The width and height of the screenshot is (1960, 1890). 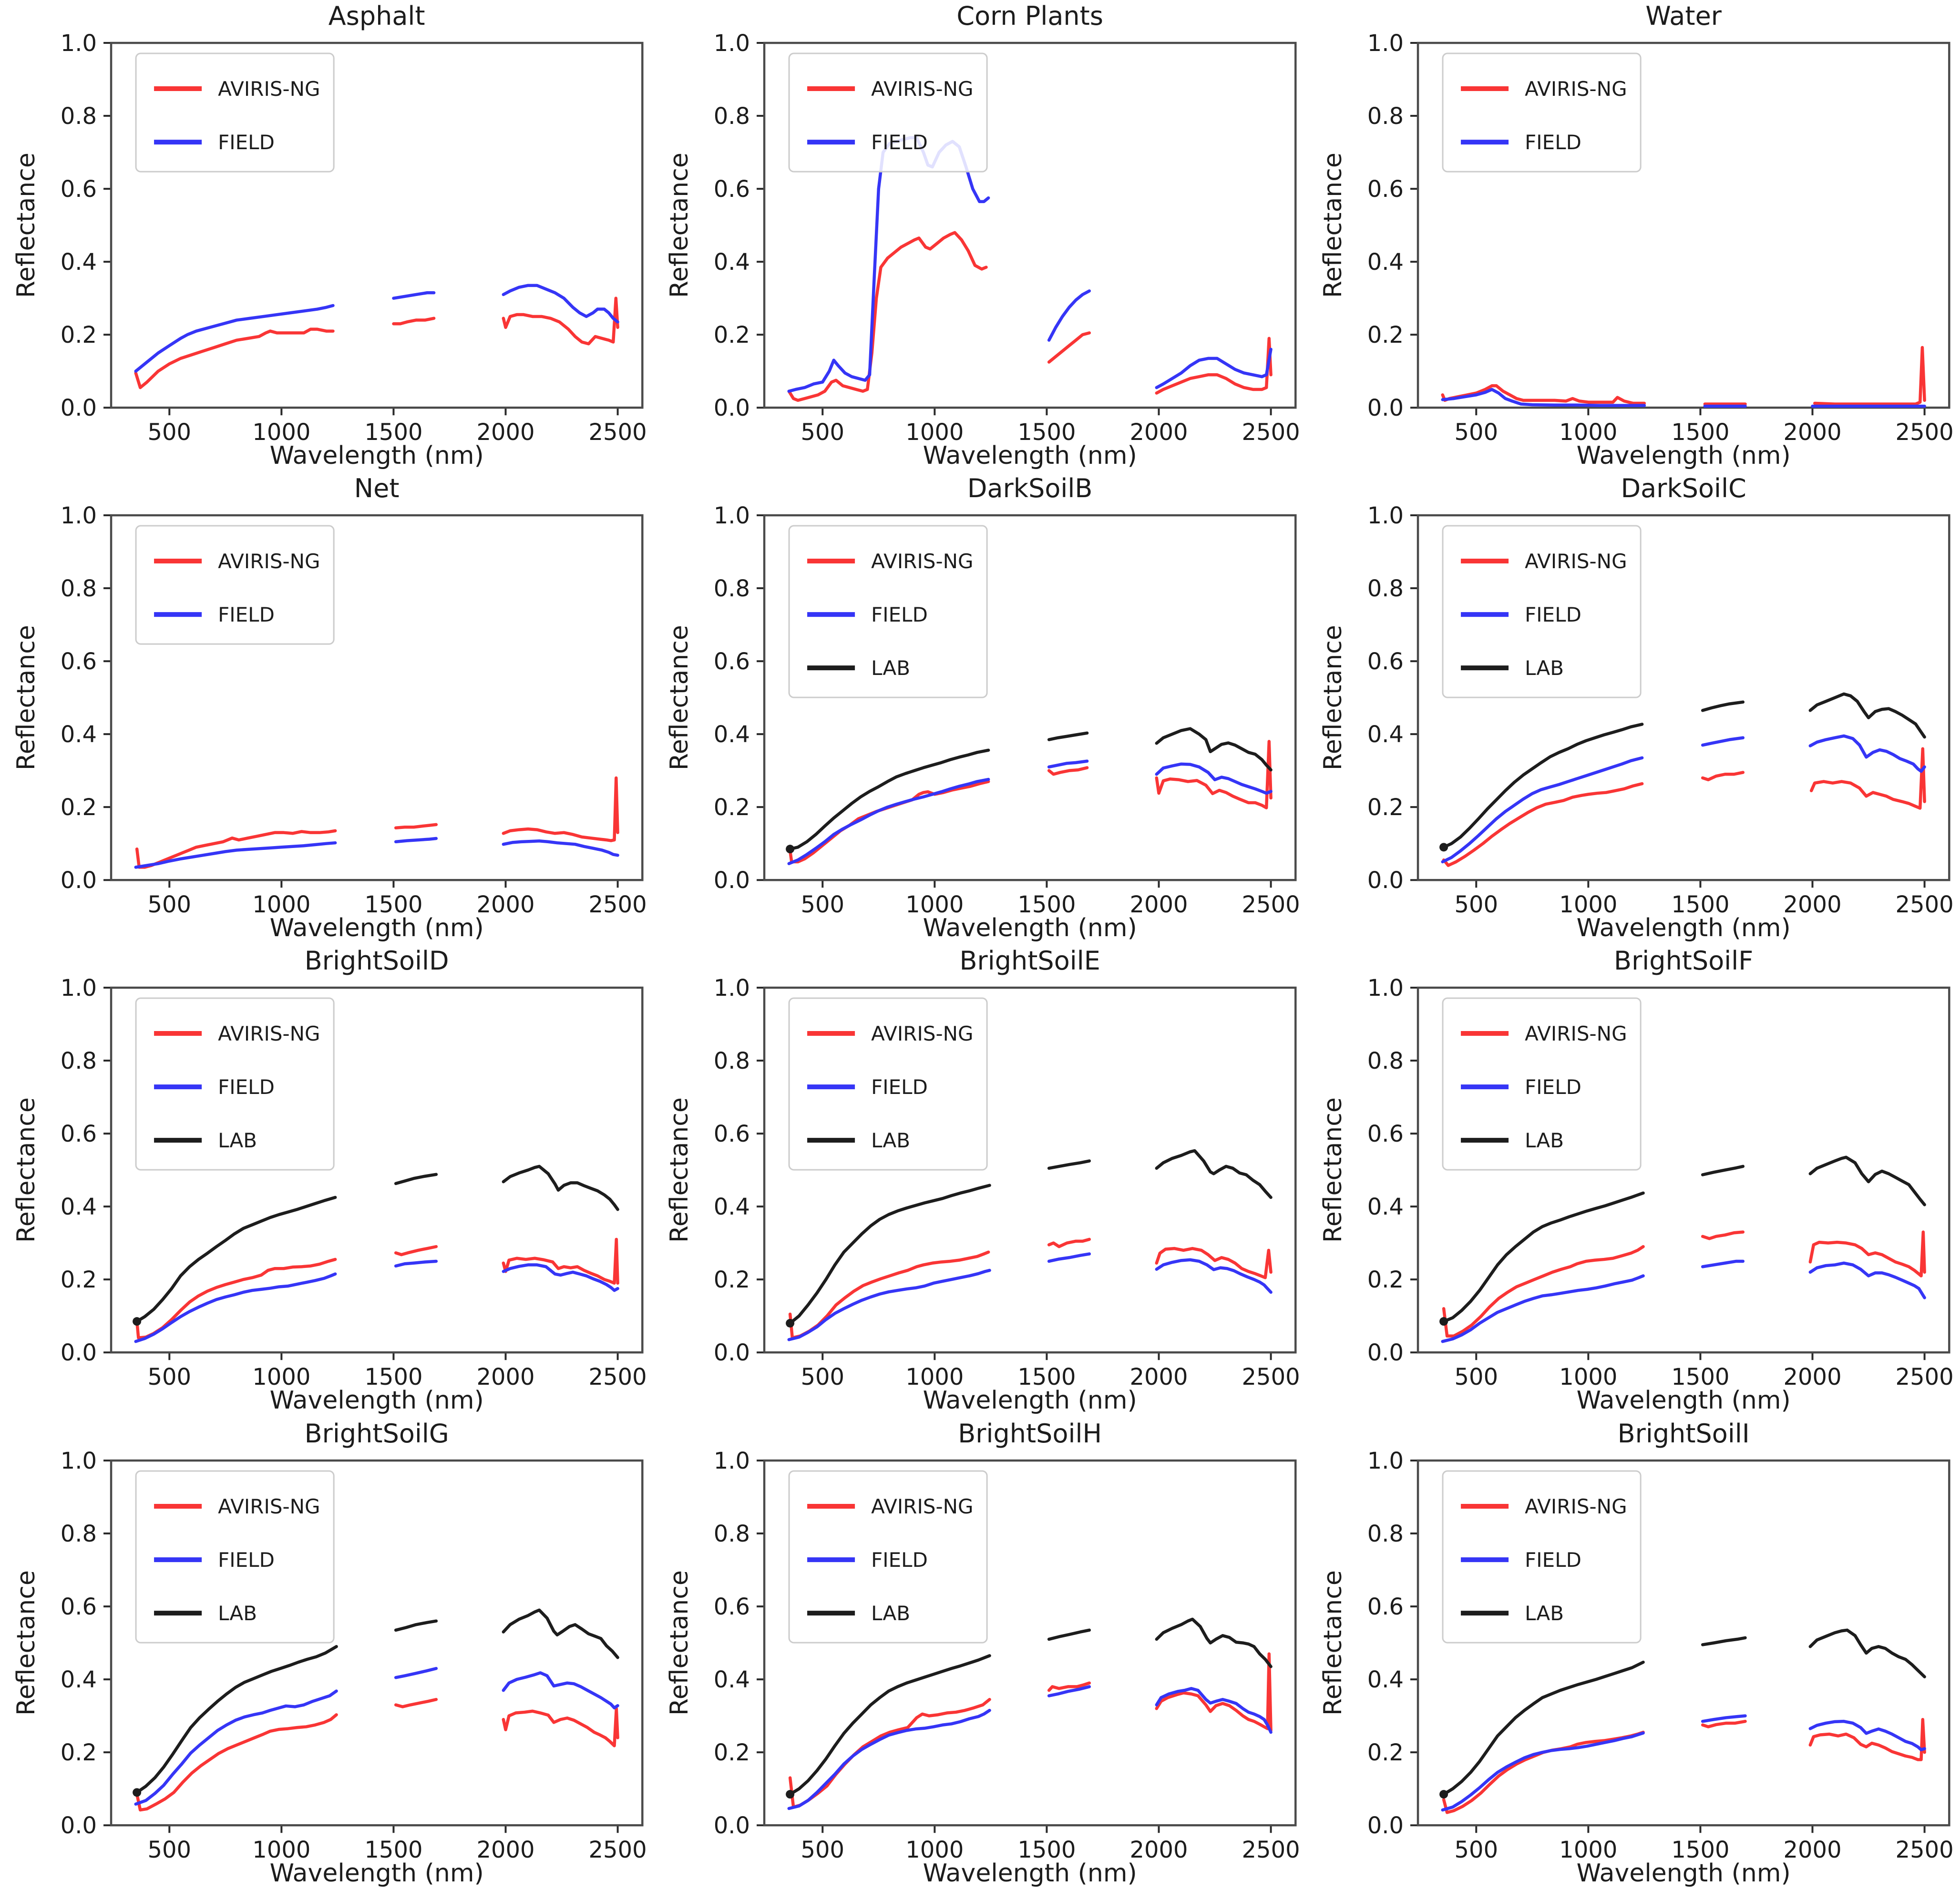 I want to click on subplot-title: BrightSoilD, so click(x=377, y=961).